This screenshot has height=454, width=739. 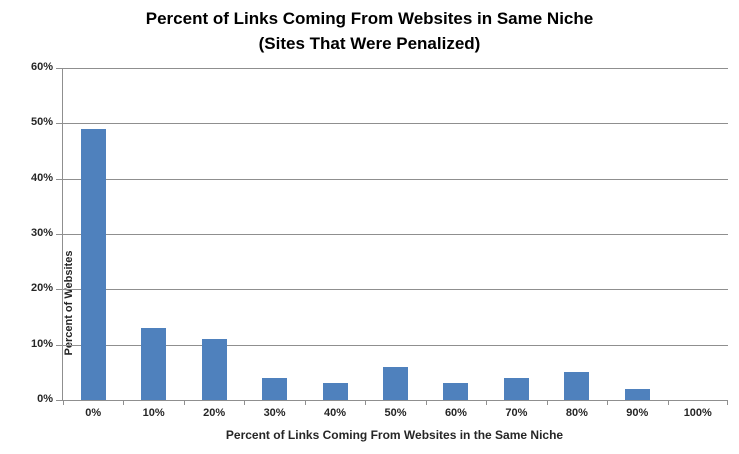 What do you see at coordinates (41, 67) in the screenshot?
I see `y-tick-label: 60%` at bounding box center [41, 67].